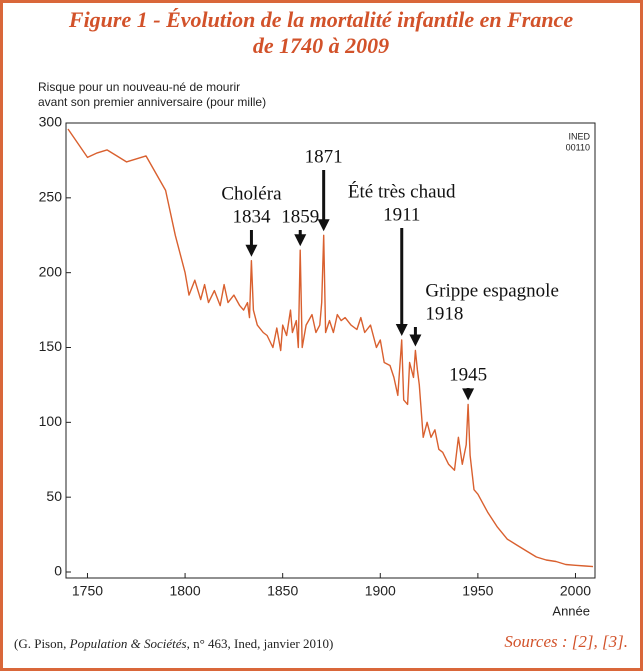  I want to click on source-note-part: , n° 463, Ined, janvier 2010), so click(260, 643).